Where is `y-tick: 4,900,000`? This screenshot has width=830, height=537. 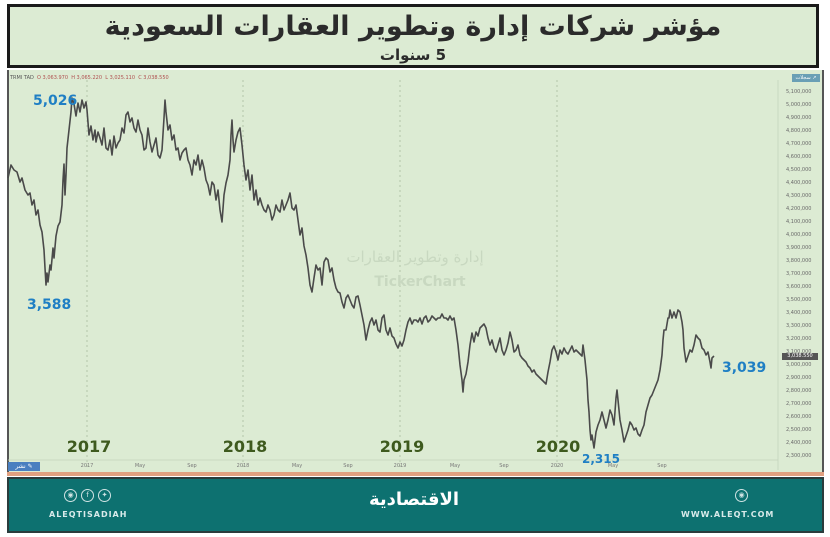 y-tick: 4,900,000 is located at coordinates (799, 118).